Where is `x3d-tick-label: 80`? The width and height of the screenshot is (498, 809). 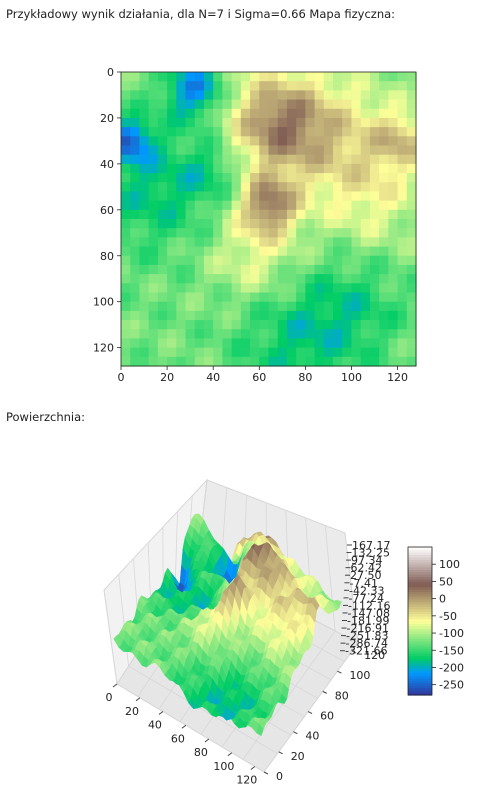
x3d-tick-label: 80 is located at coordinates (201, 752).